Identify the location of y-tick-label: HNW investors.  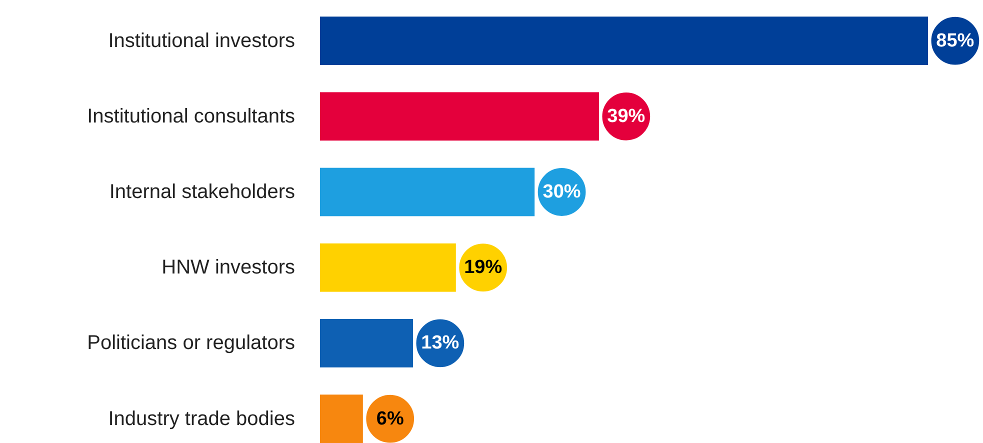
(228, 267).